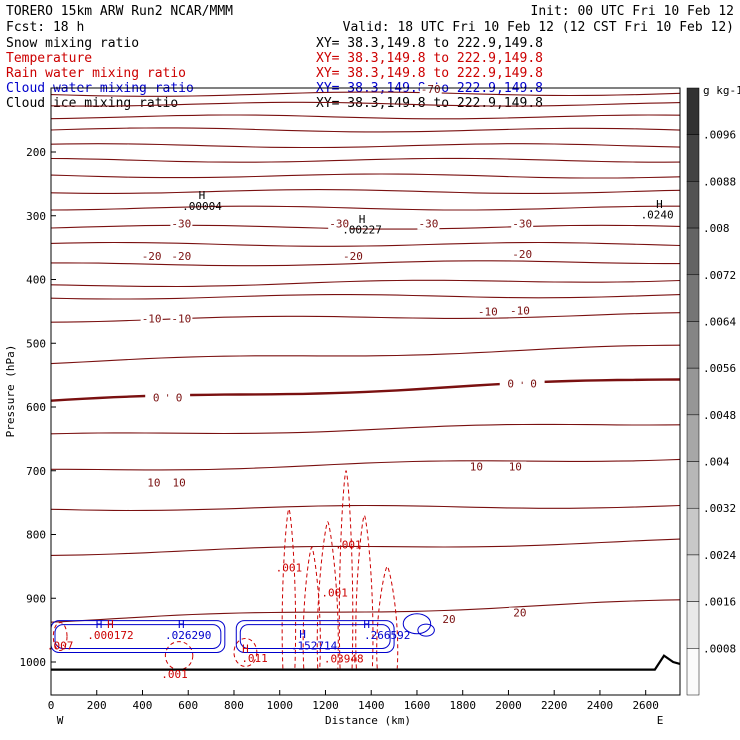 The height and width of the screenshot is (740, 740). What do you see at coordinates (721, 90) in the screenshot?
I see `colorbar-units: g kg-1` at bounding box center [721, 90].